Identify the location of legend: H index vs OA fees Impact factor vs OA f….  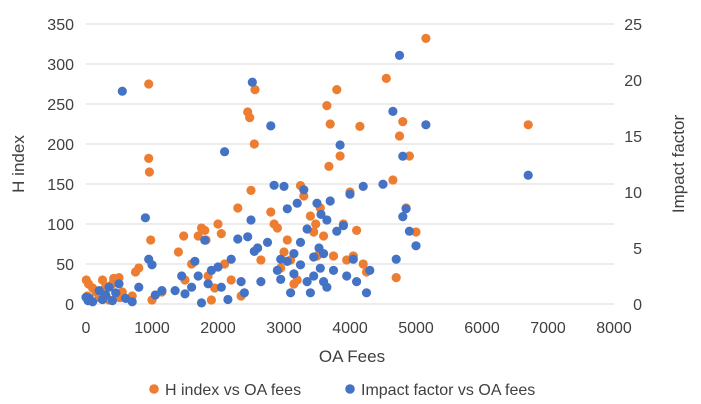
(342, 390).